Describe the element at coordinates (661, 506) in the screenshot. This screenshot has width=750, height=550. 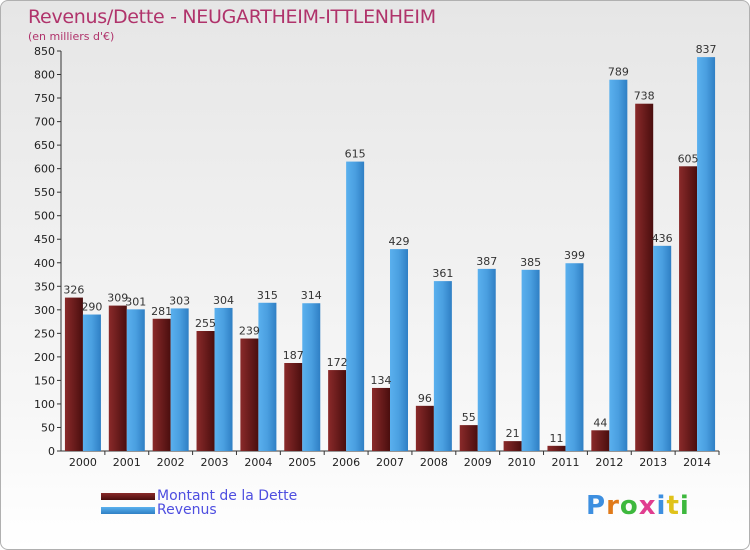
I see `logo-letter: i` at that location.